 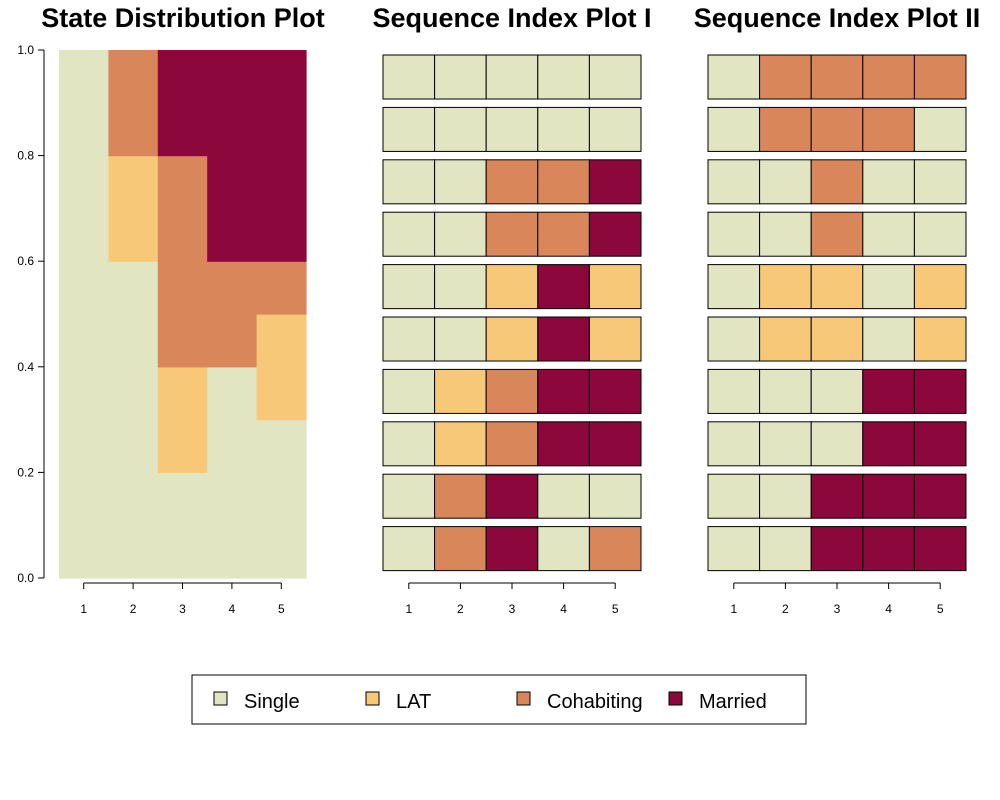 I want to click on legend-box, so click(x=499, y=699).